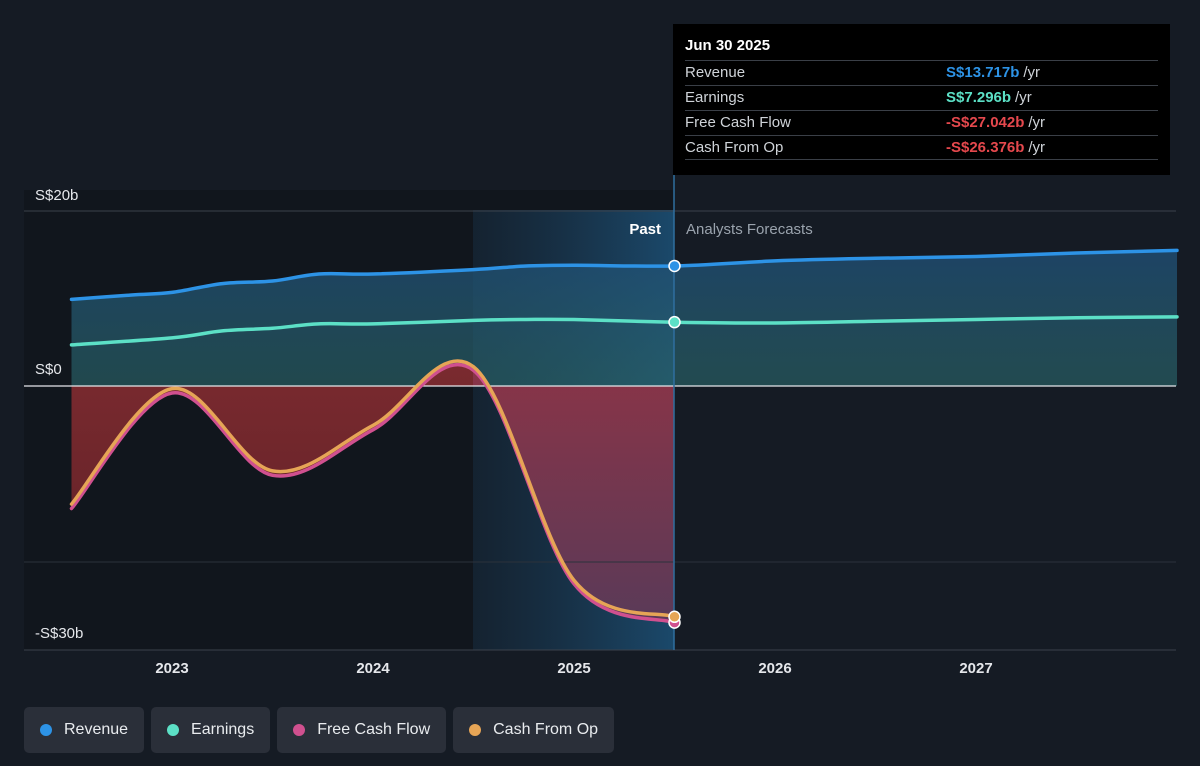 The image size is (1200, 766). Describe the element at coordinates (738, 122) in the screenshot. I see `tooltip-label: Free Cash Flow` at that location.